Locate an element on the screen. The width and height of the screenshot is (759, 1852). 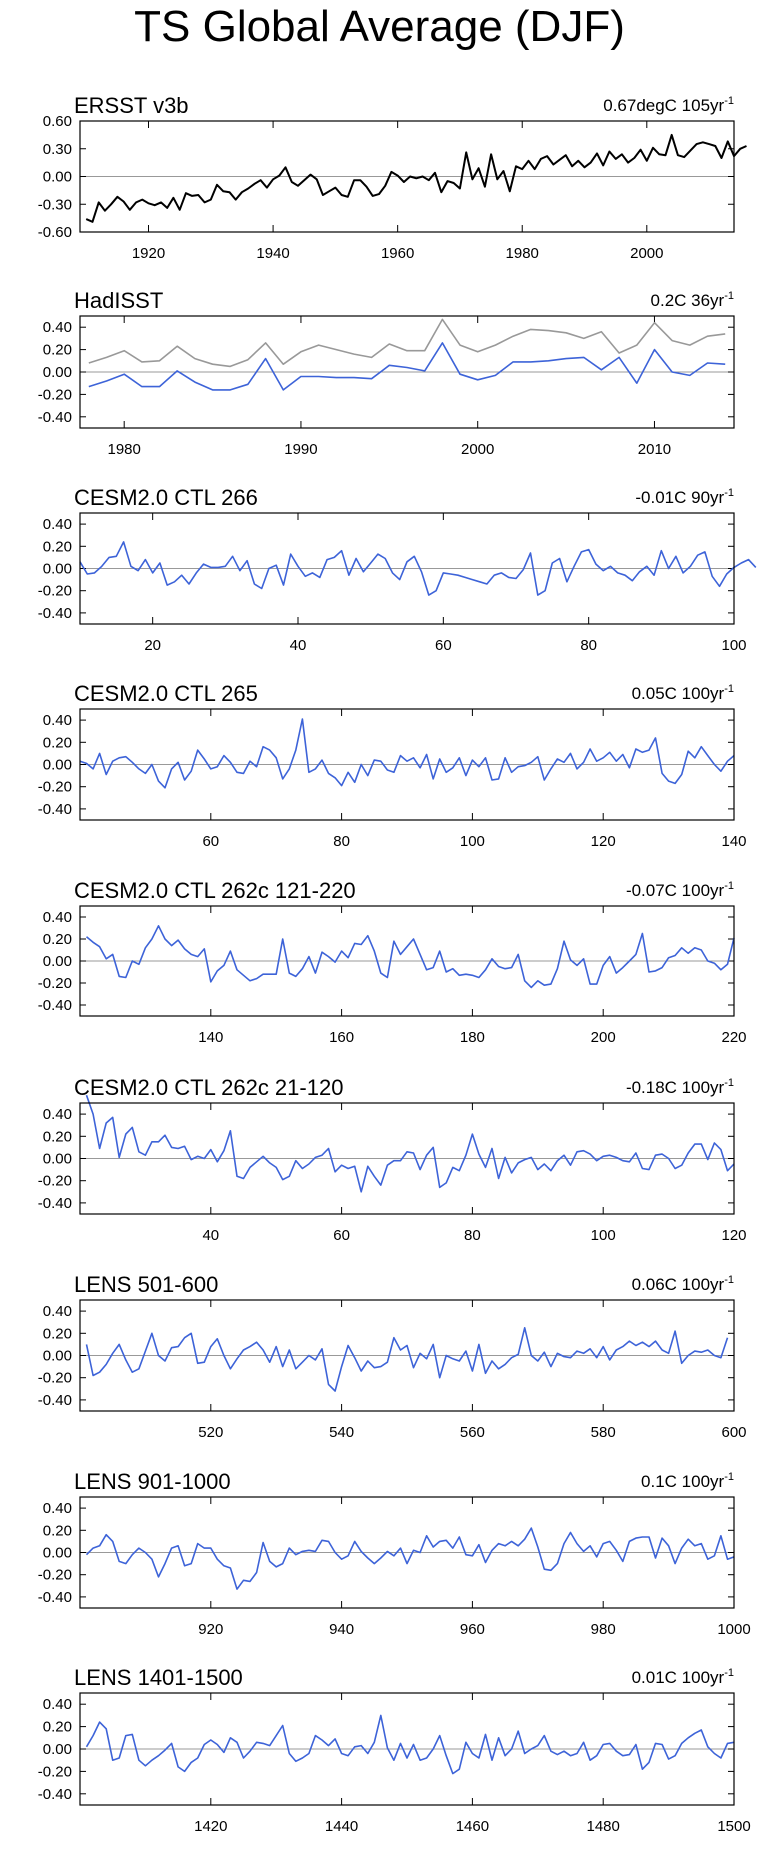
x-tick-label: 220 is located at coordinates (733, 1037).